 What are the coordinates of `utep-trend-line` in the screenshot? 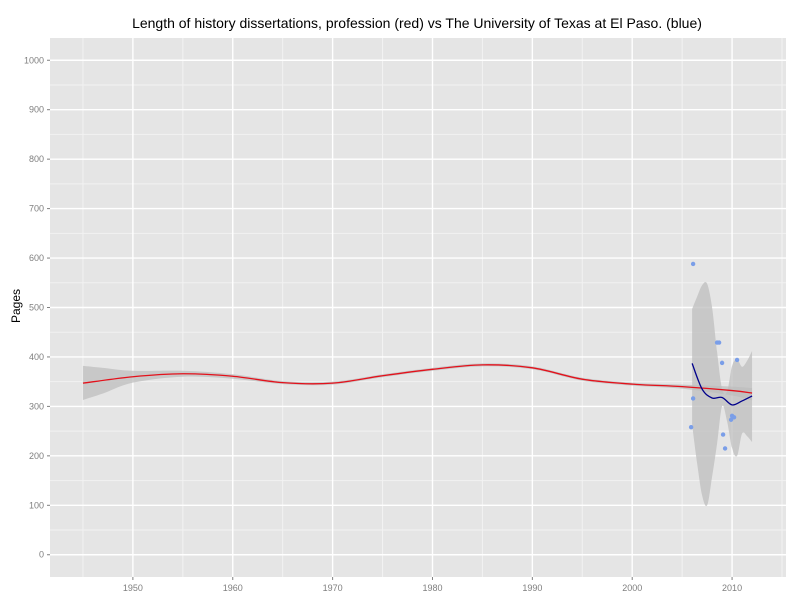 It's located at (722, 384).